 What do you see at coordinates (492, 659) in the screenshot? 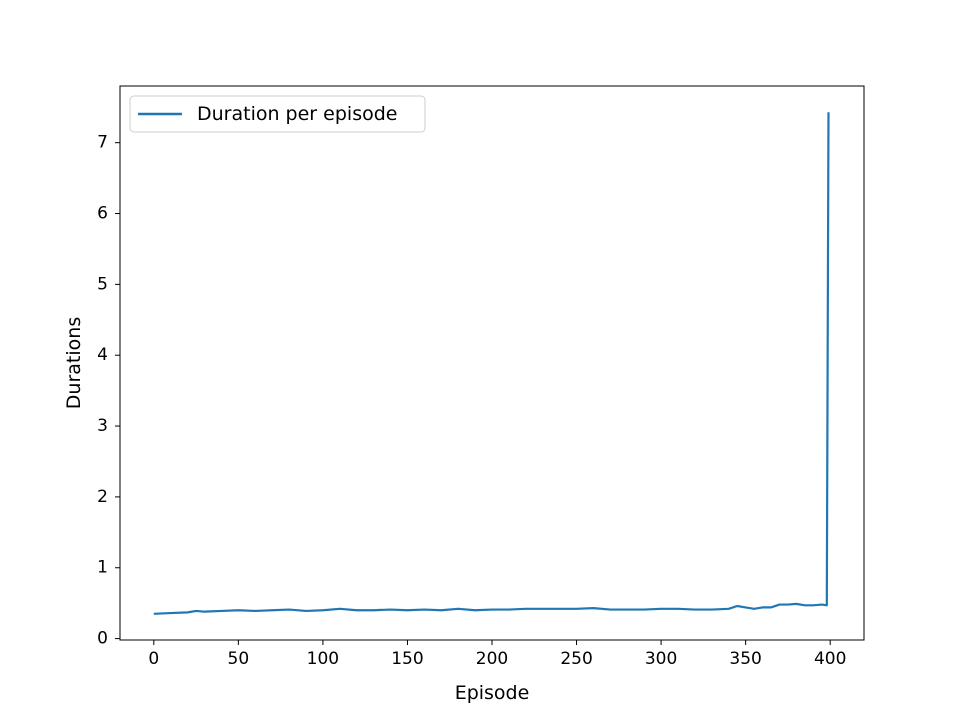
I see `x-tick-label: 200` at bounding box center [492, 659].